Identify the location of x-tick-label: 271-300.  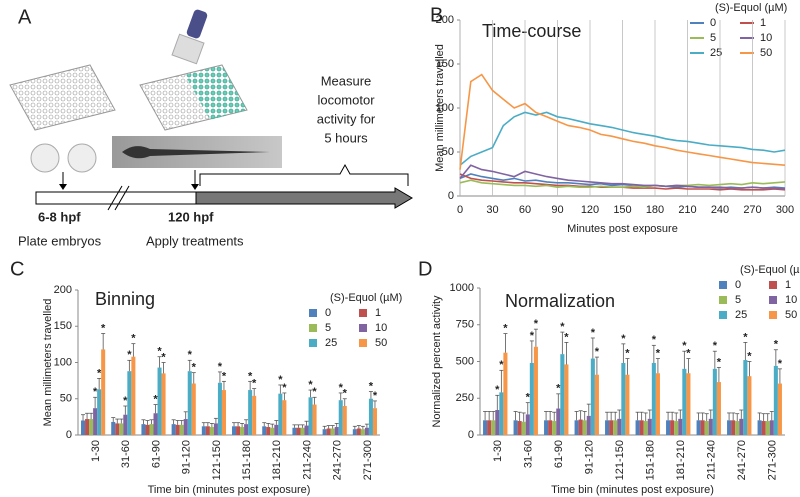
(773, 460).